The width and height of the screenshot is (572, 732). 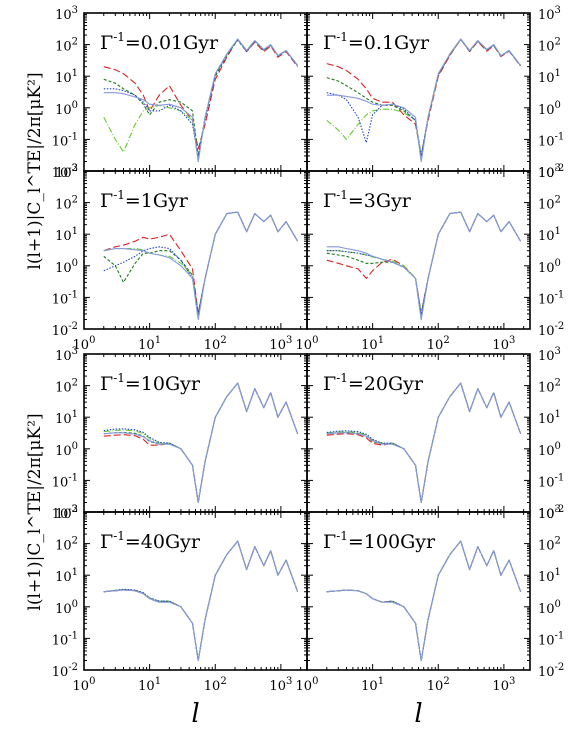 What do you see at coordinates (418, 714) in the screenshot?
I see `x-axis-label-2: l` at bounding box center [418, 714].